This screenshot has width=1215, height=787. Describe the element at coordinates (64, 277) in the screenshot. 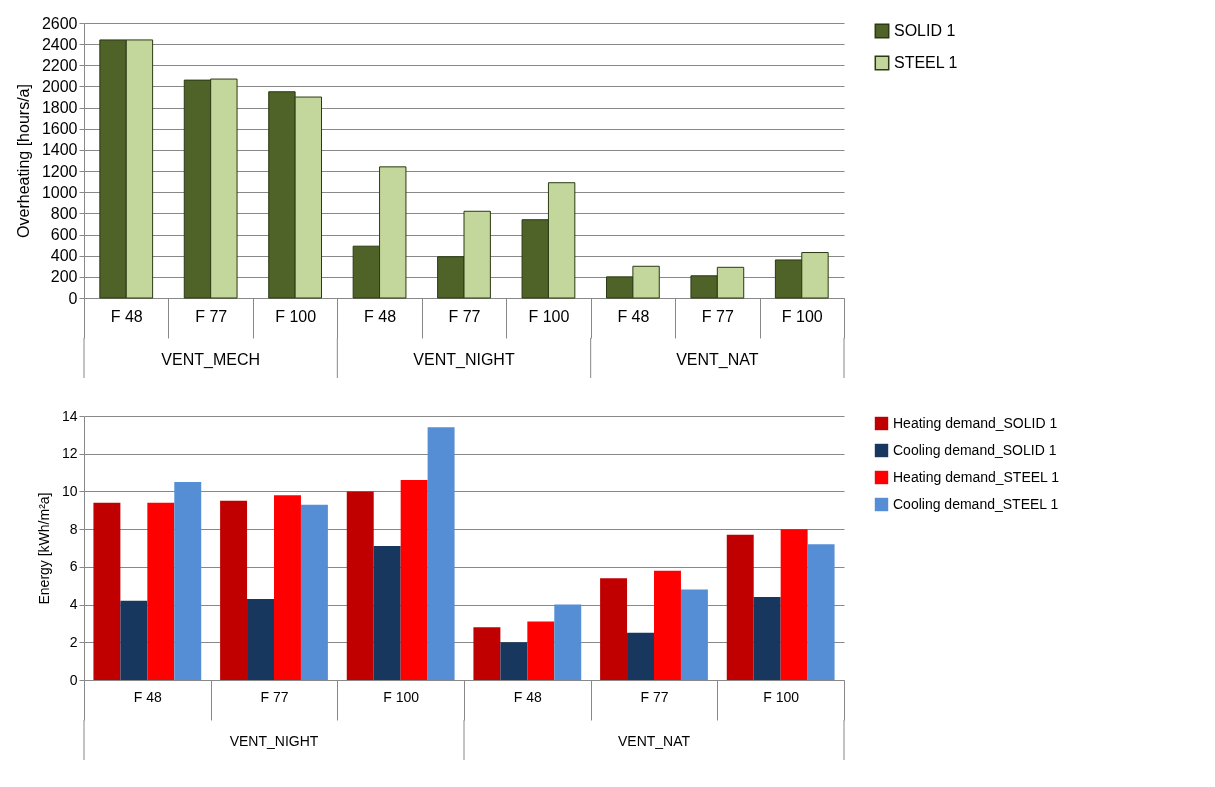

I see `y-tick-label: 200` at that location.